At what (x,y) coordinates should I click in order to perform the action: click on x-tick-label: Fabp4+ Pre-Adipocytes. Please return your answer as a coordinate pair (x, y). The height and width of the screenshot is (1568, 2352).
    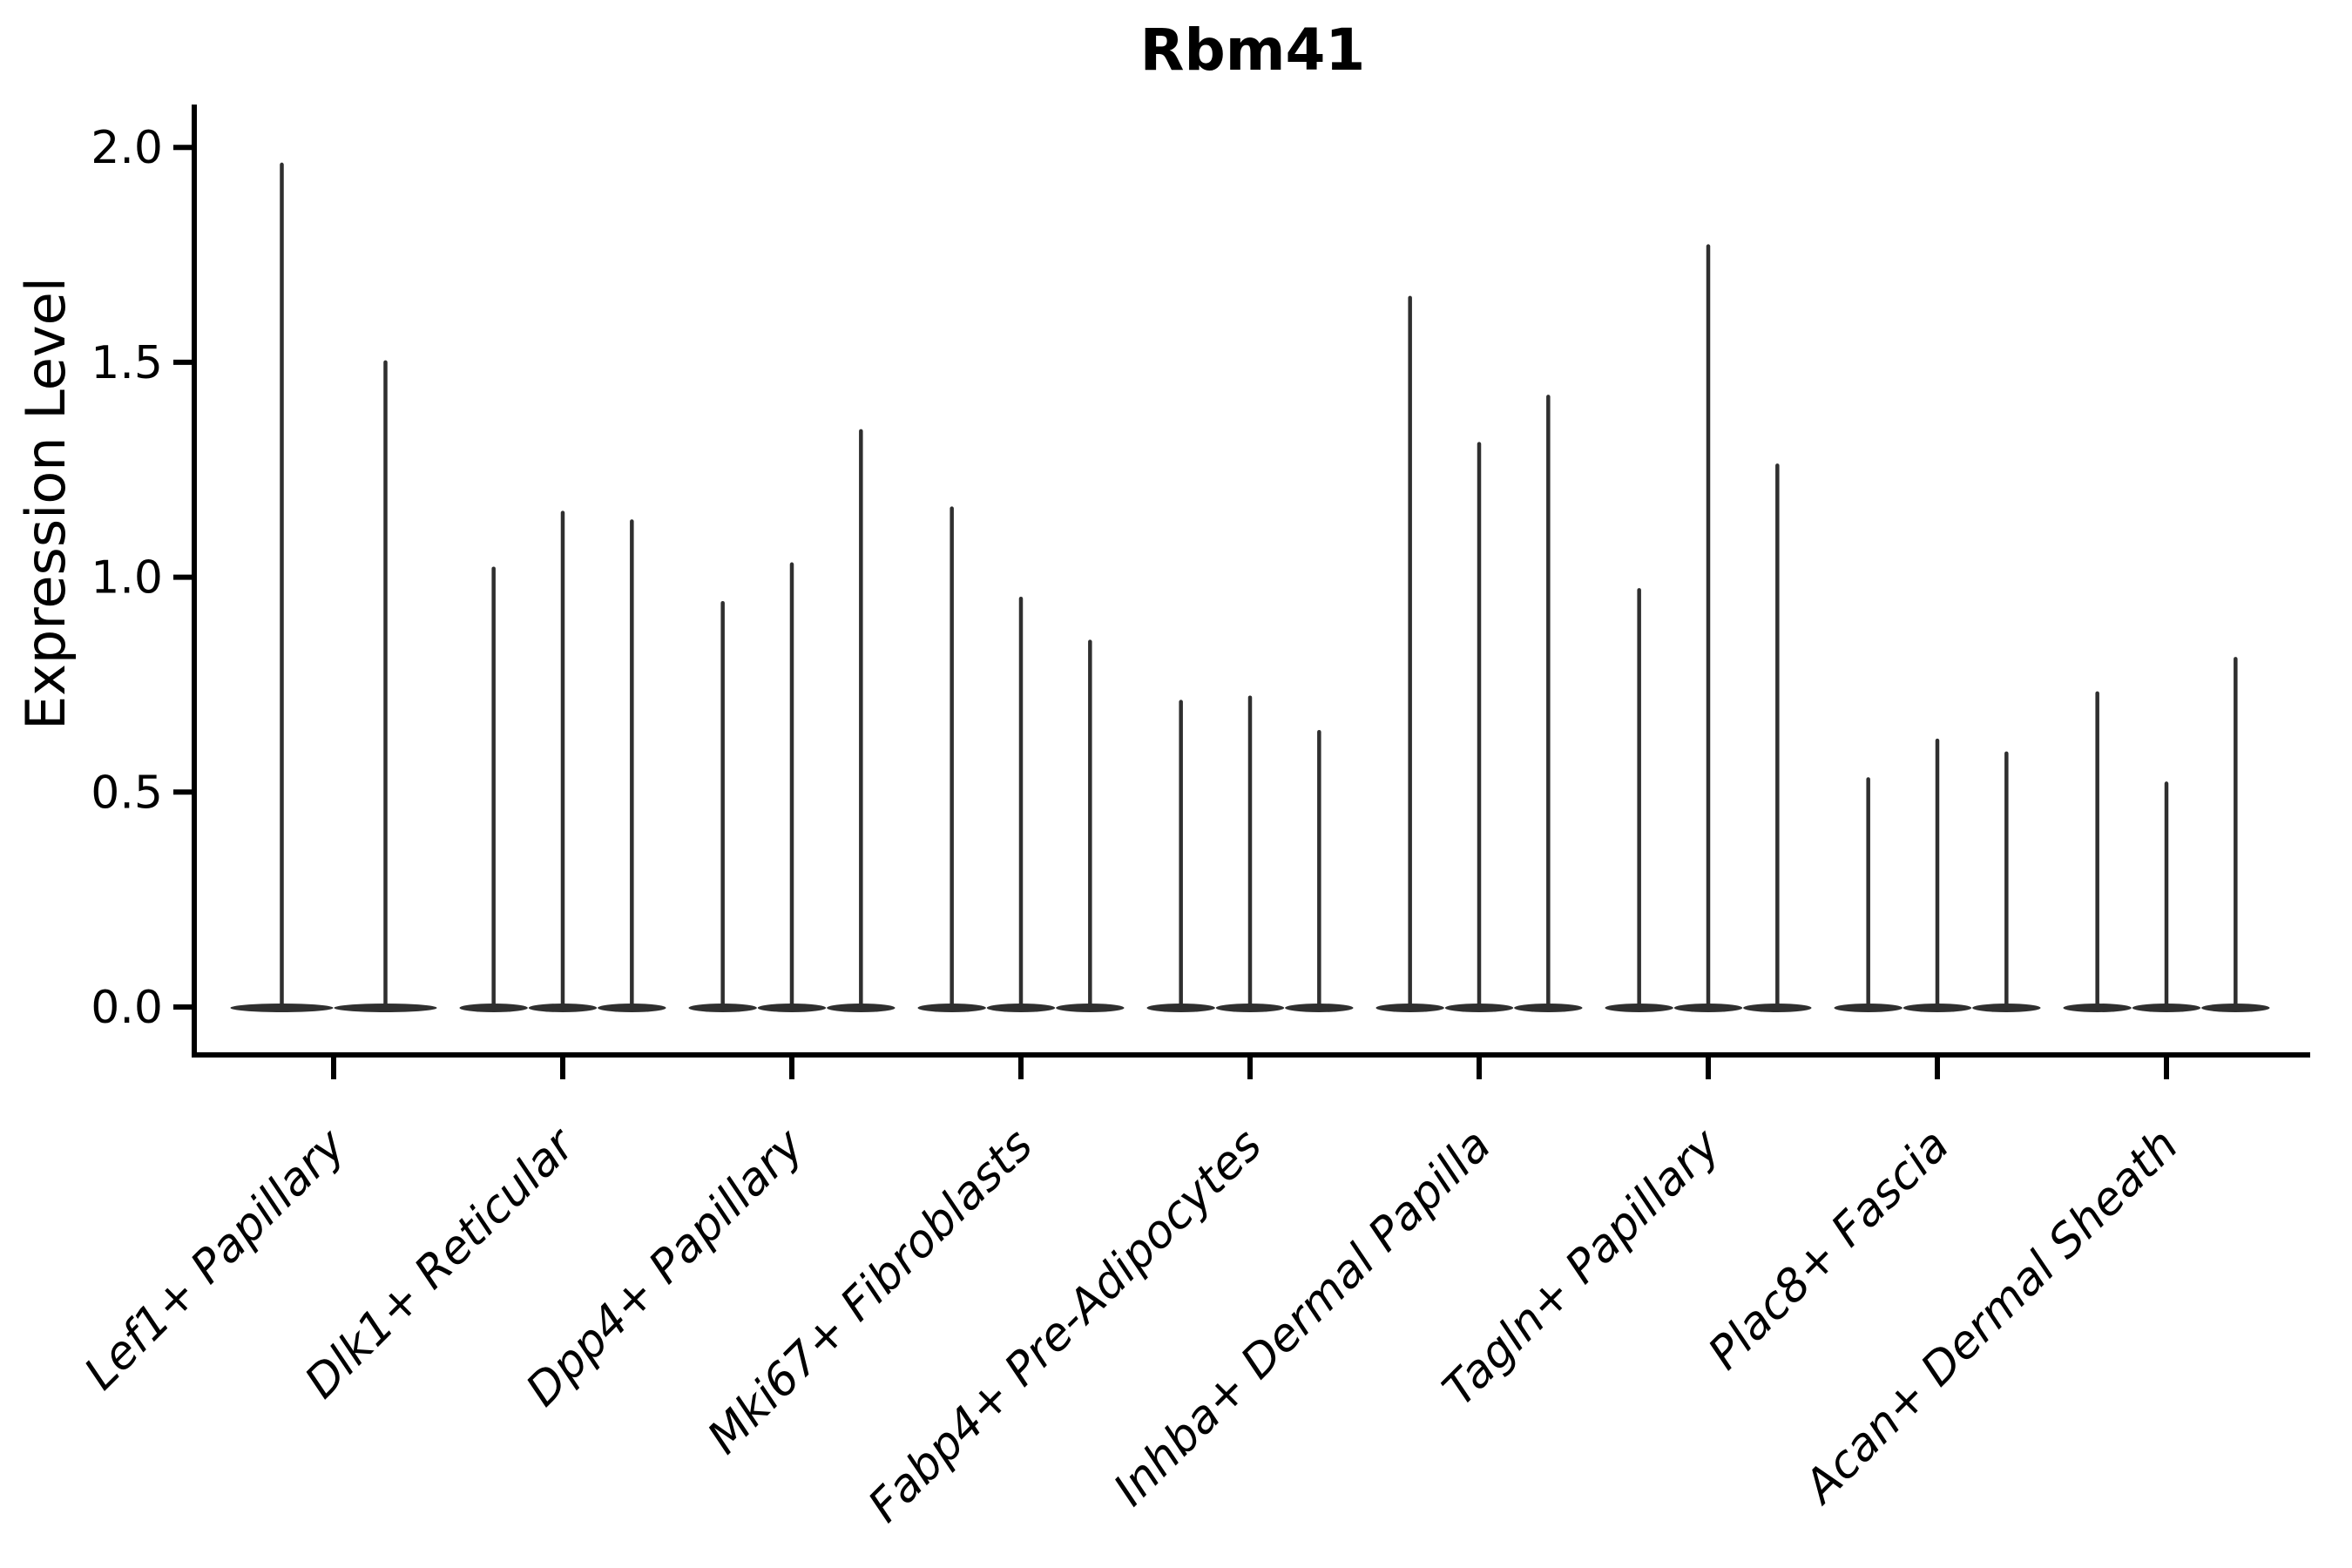
    Looking at the image, I should click on (1066, 1326).